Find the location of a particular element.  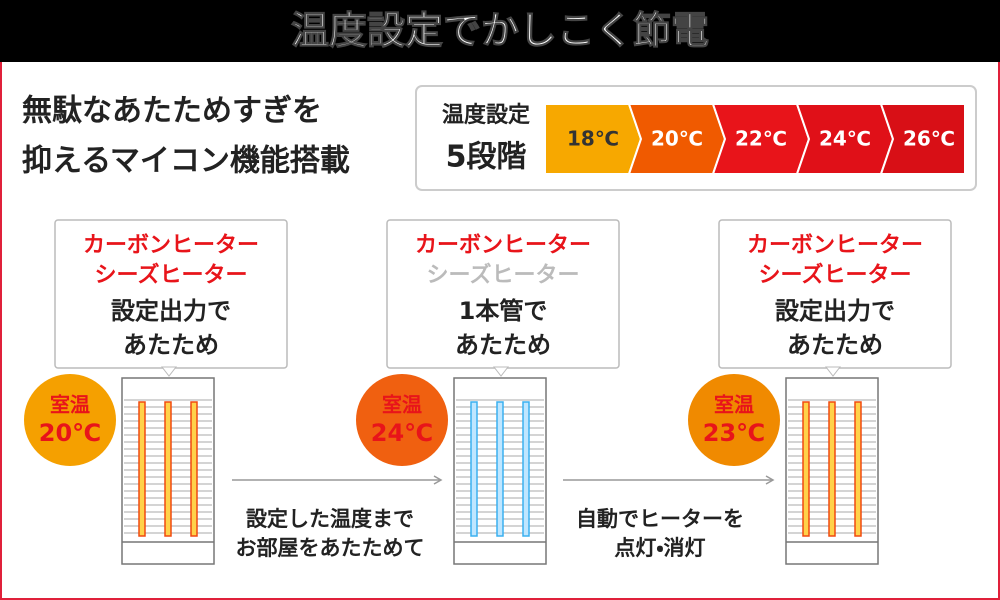

caption: 点灯・消灯 is located at coordinates (659, 548).